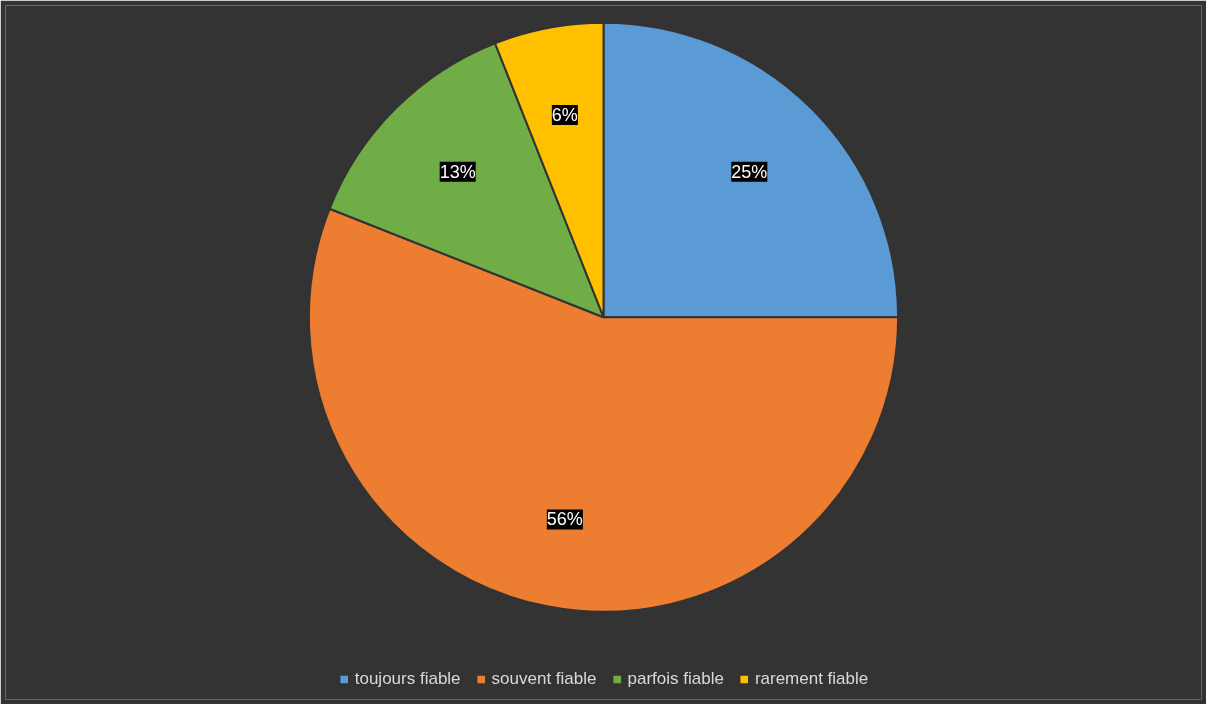  I want to click on data-label: 56%, so click(564, 519).